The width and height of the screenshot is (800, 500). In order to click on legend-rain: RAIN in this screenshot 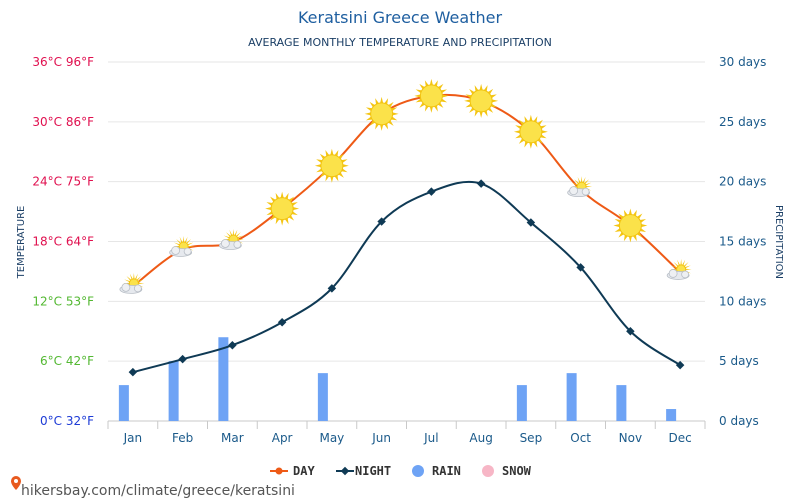, I will do `click(436, 471)`.